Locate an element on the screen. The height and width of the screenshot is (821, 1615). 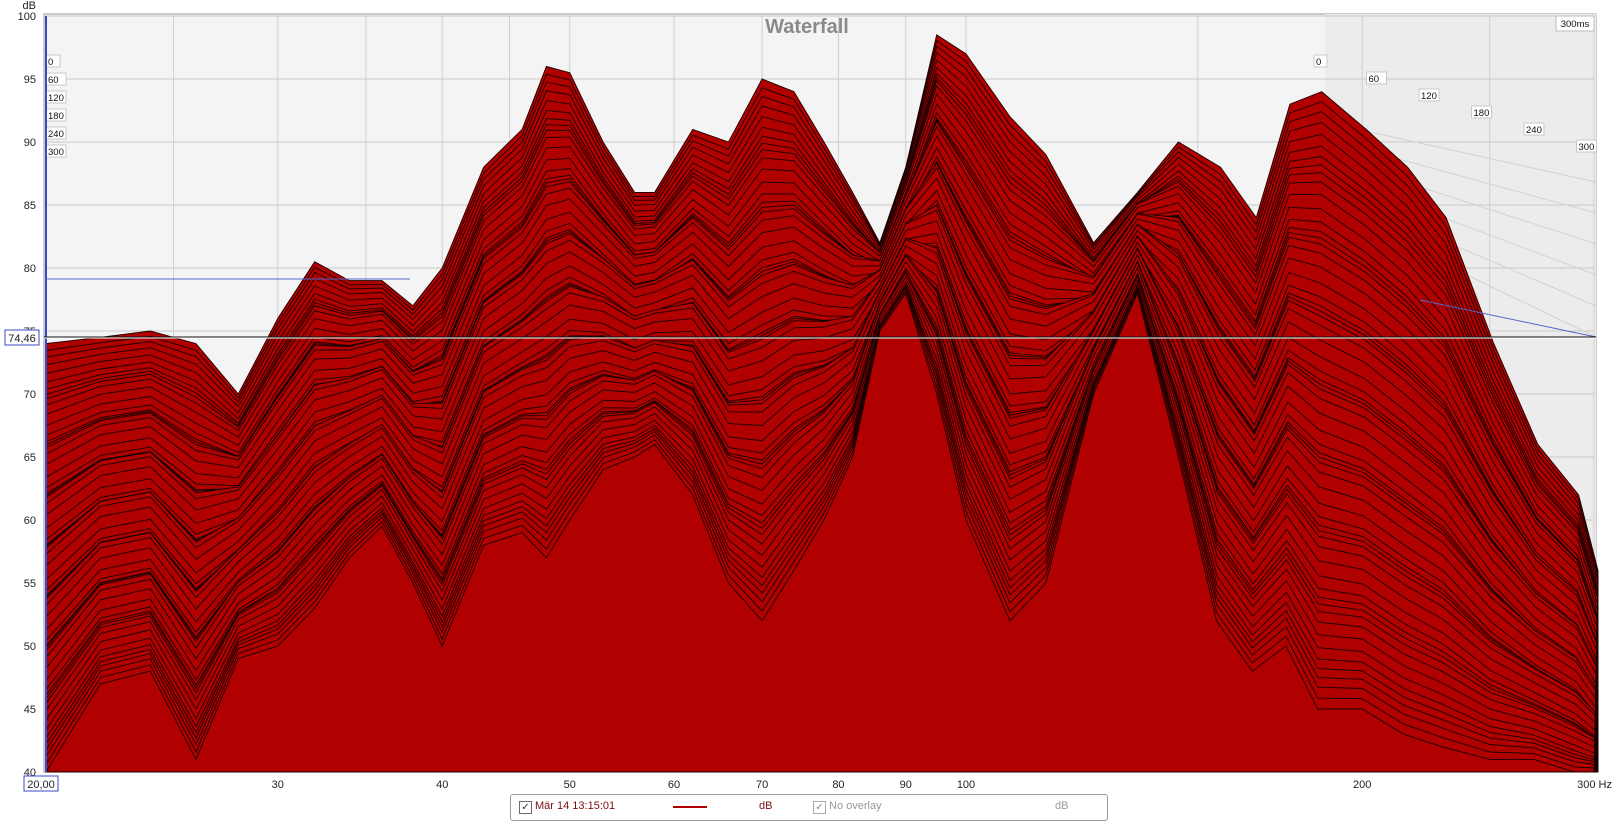
y-tick-label: 70 is located at coordinates (30, 395).